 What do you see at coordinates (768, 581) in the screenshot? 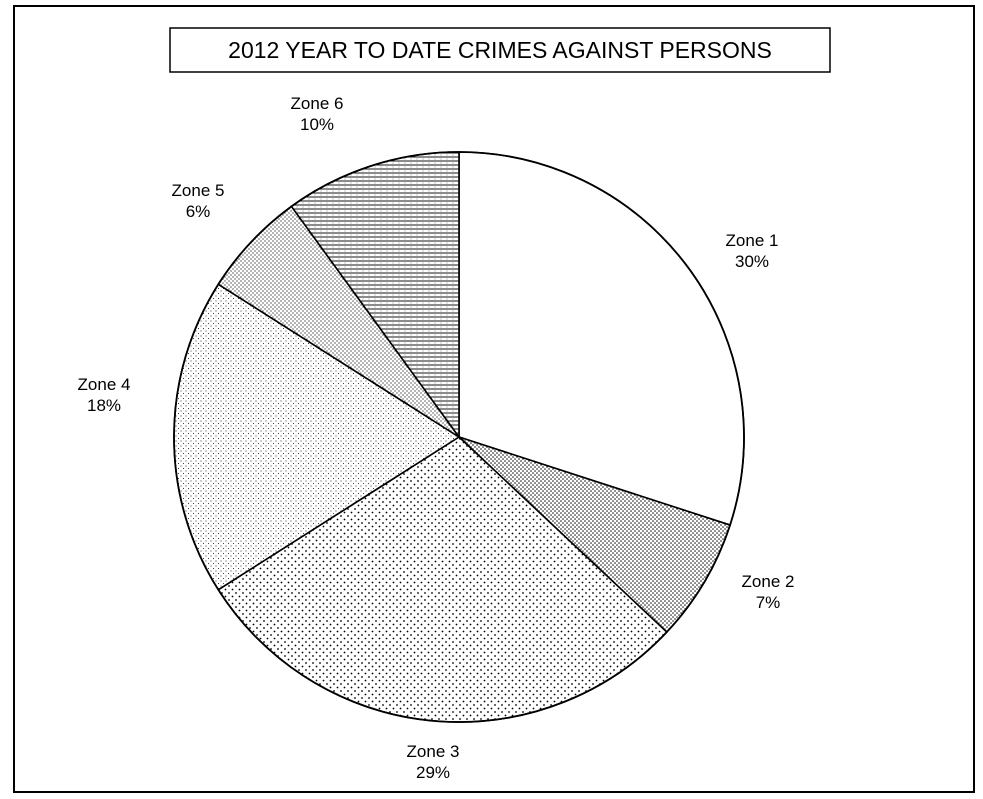
I see `slice-name-label: Zone 2` at bounding box center [768, 581].